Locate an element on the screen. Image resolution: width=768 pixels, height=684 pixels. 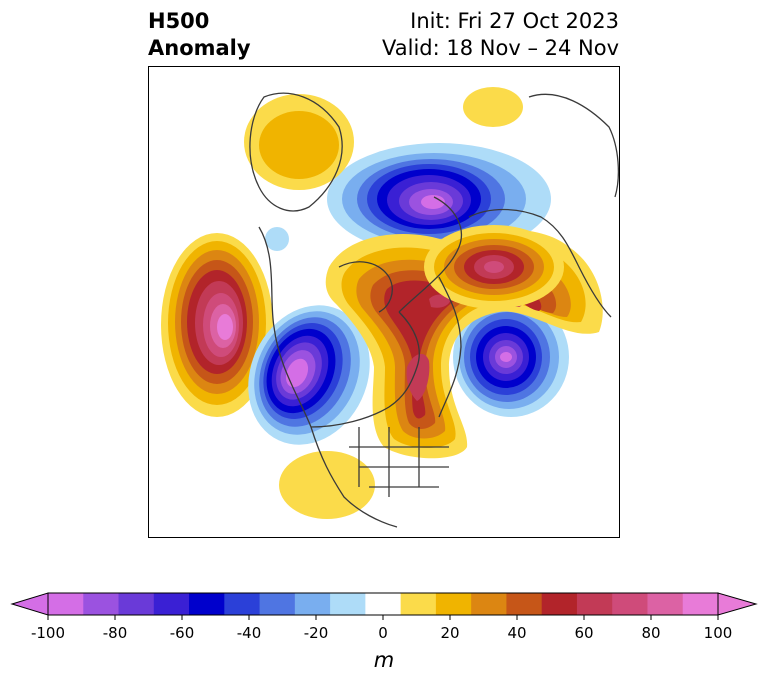
western-arctic-high is located at coordinates (383, 138).